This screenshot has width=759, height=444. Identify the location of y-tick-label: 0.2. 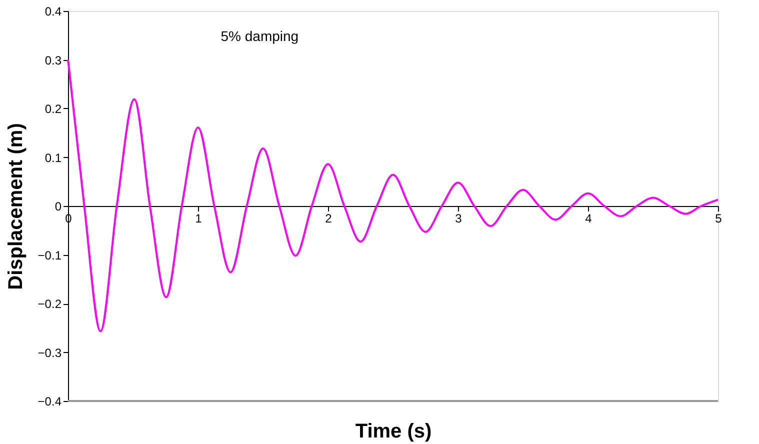
(53, 109).